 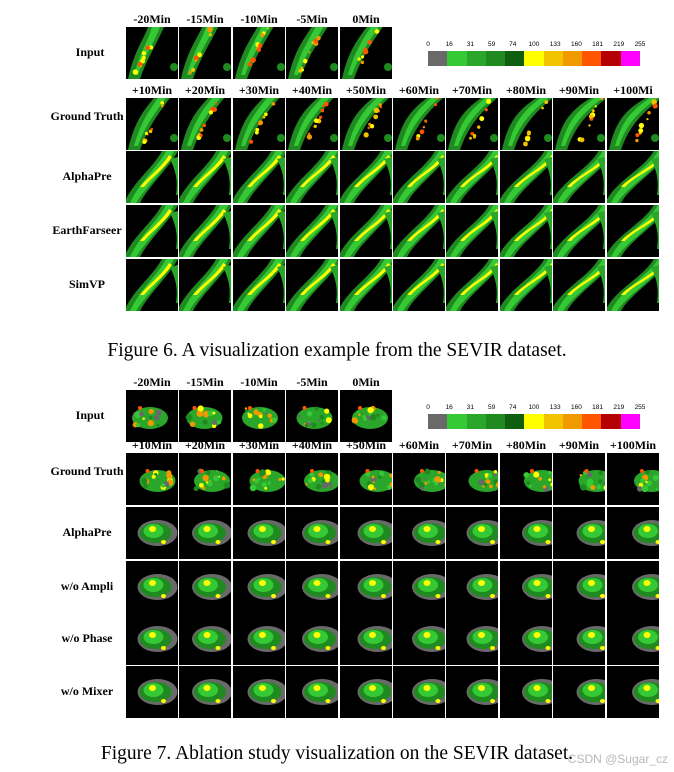 What do you see at coordinates (619, 407) in the screenshot?
I see `colorbar-tick-label: 219` at bounding box center [619, 407].